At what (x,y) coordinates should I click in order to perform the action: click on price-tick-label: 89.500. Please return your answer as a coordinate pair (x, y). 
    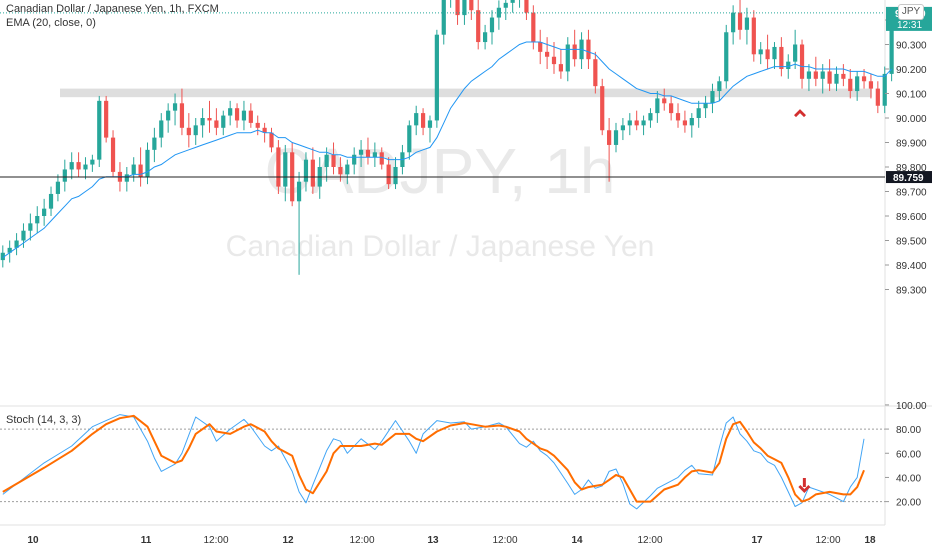
    Looking at the image, I should click on (911, 242).